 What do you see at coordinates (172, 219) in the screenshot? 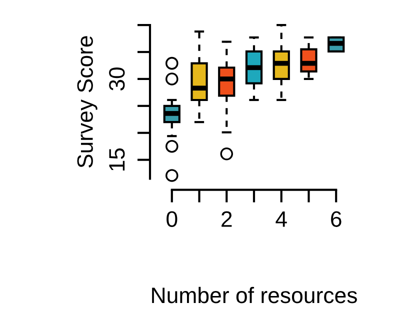
I see `x-tick-label: 0` at bounding box center [172, 219].